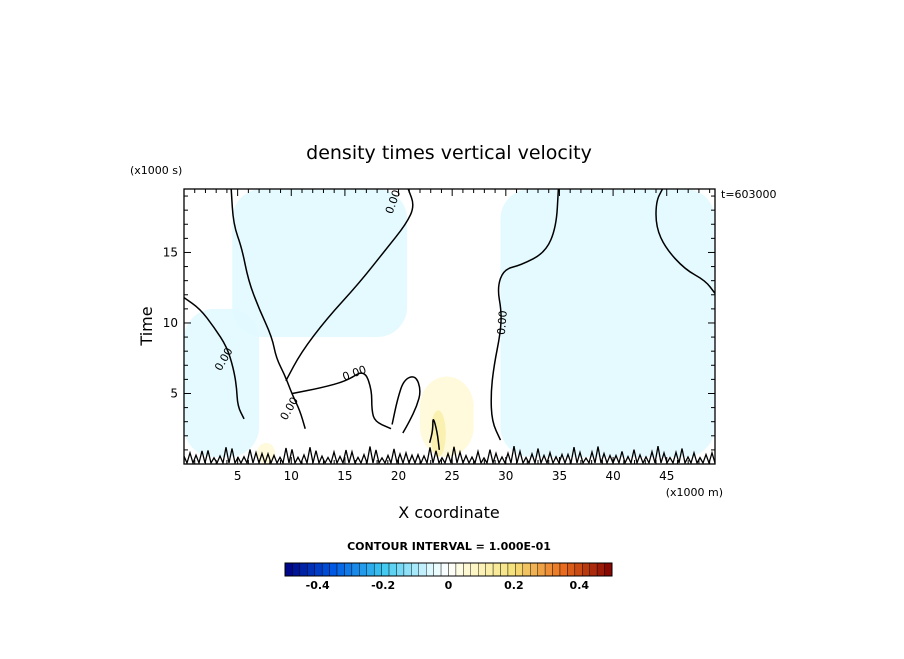 The width and height of the screenshot is (904, 659). I want to click on y-tick-label: 10, so click(170, 323).